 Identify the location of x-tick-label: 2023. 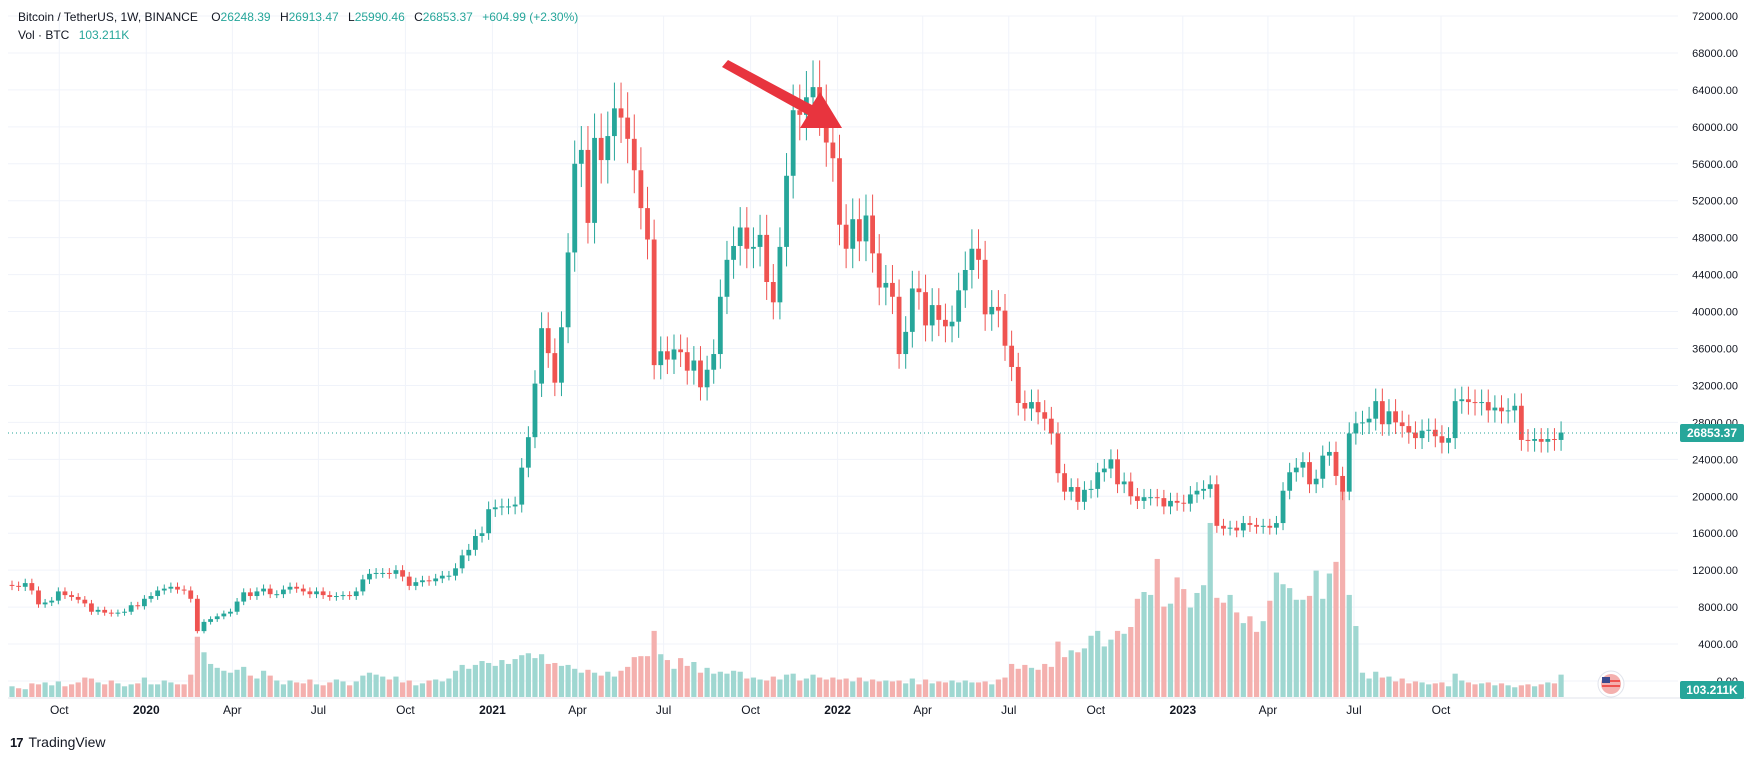
(1182, 710).